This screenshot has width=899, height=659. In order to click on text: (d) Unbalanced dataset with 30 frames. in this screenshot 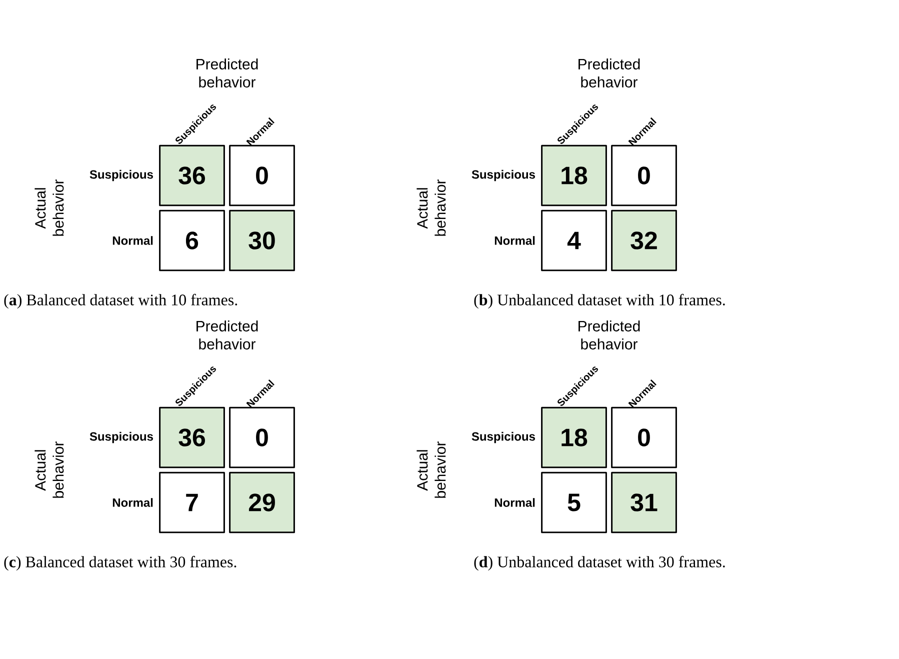, I will do `click(599, 563)`.